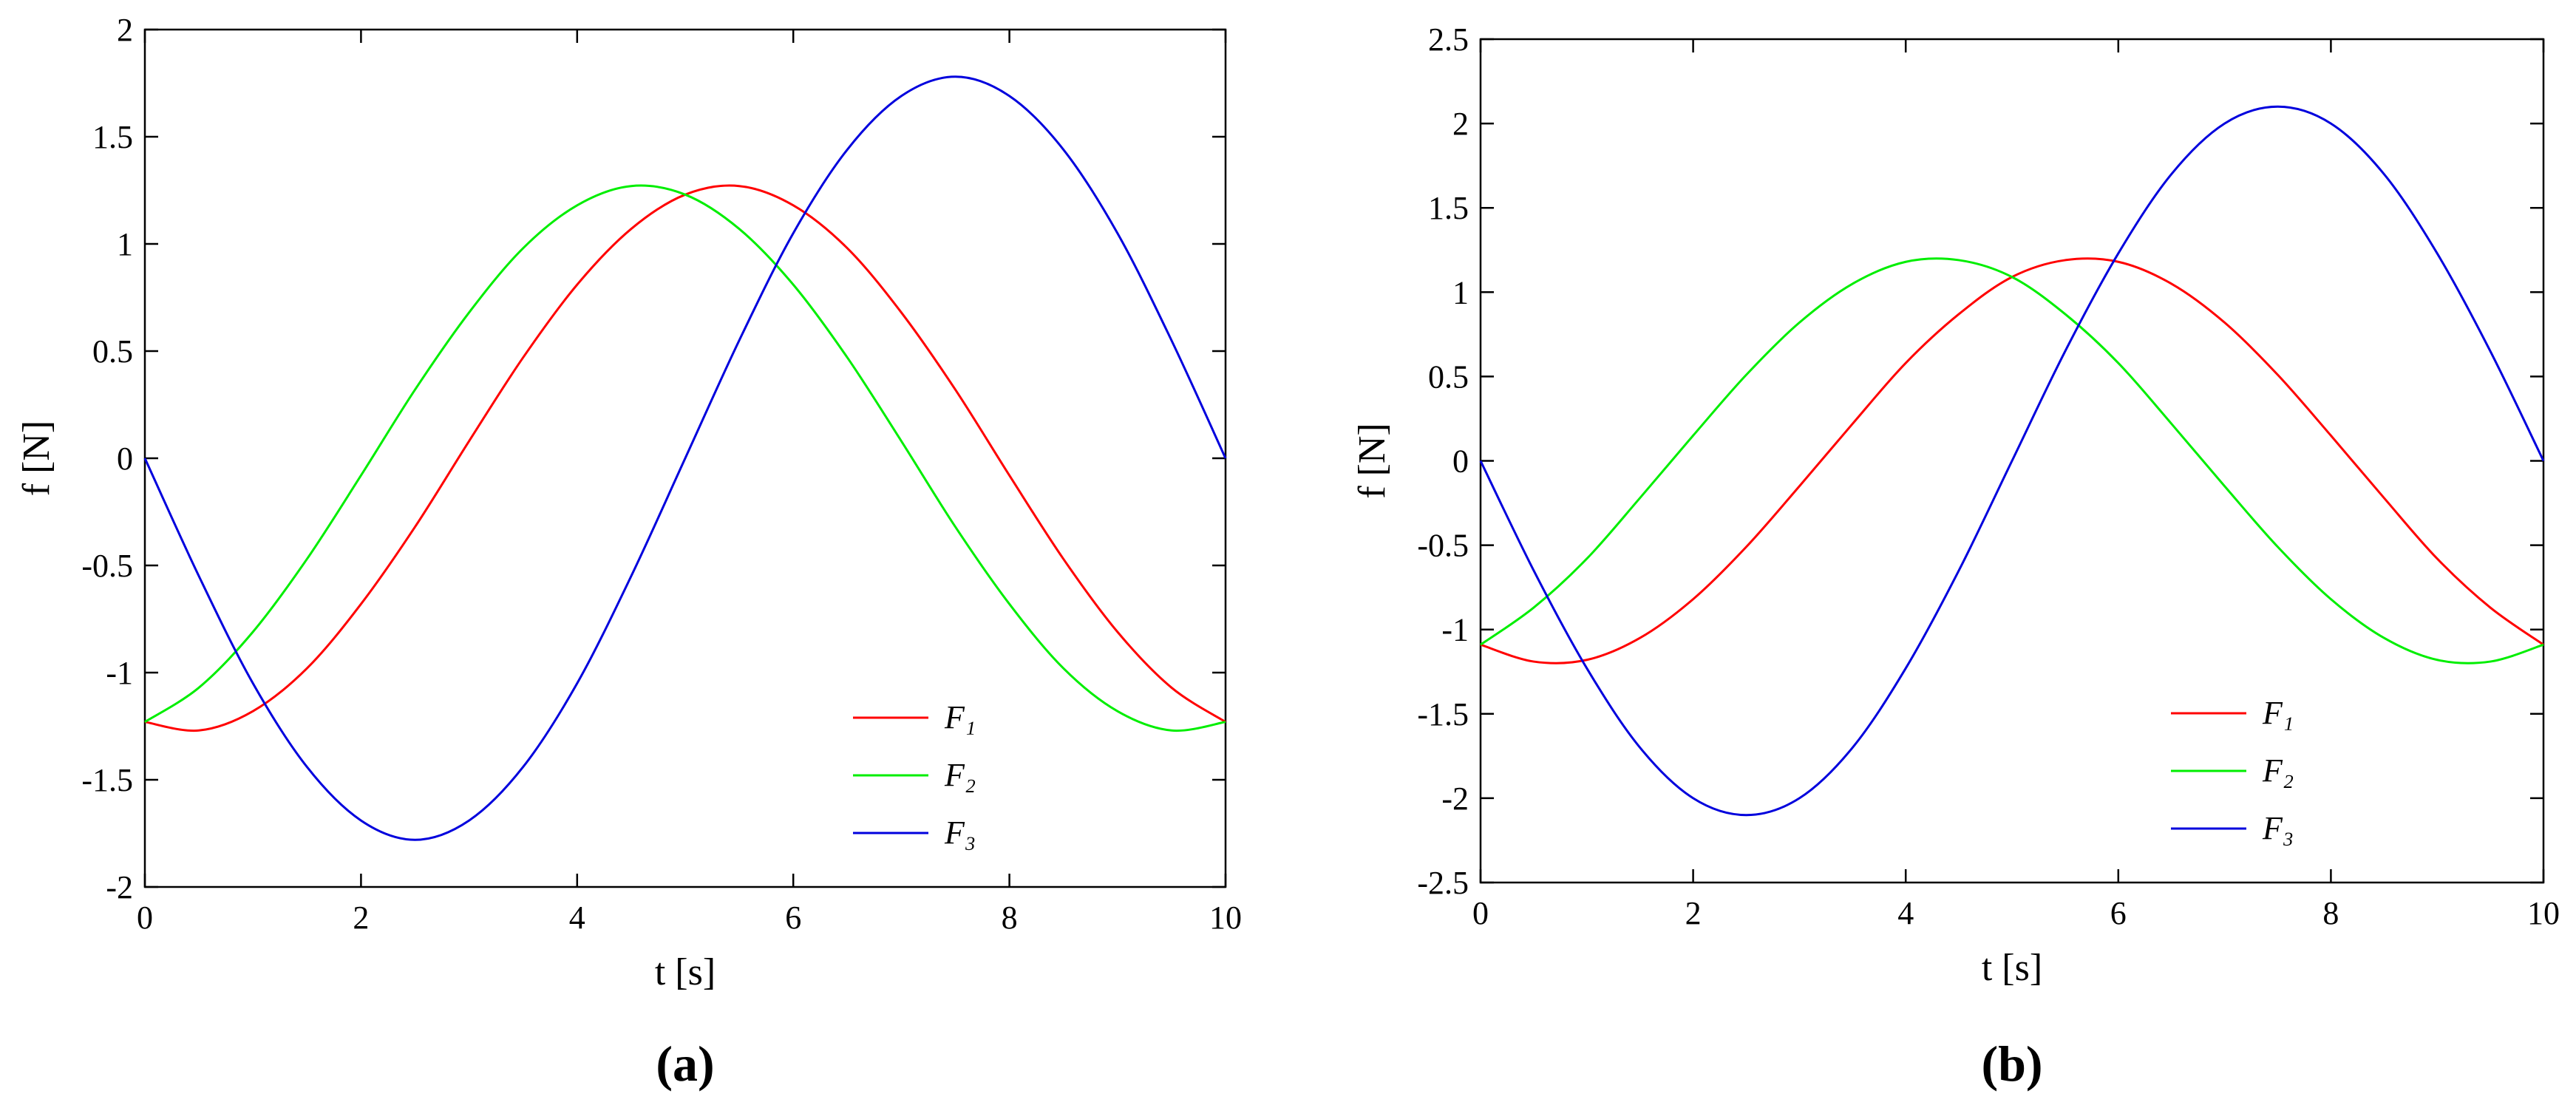 The height and width of the screenshot is (1105, 2576). What do you see at coordinates (2011, 1064) in the screenshot?
I see `caption: (b)` at bounding box center [2011, 1064].